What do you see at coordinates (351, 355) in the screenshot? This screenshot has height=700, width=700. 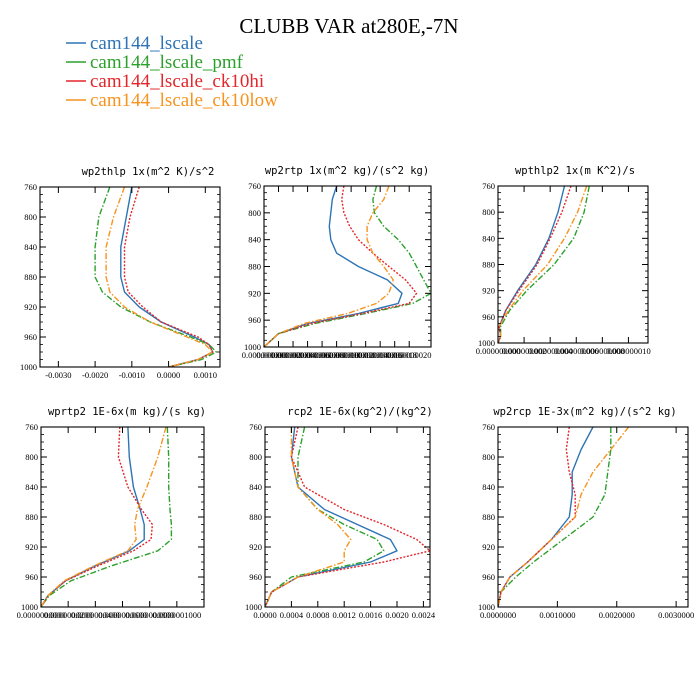 I see `x-tick-label: 0.000000012` at bounding box center [351, 355].